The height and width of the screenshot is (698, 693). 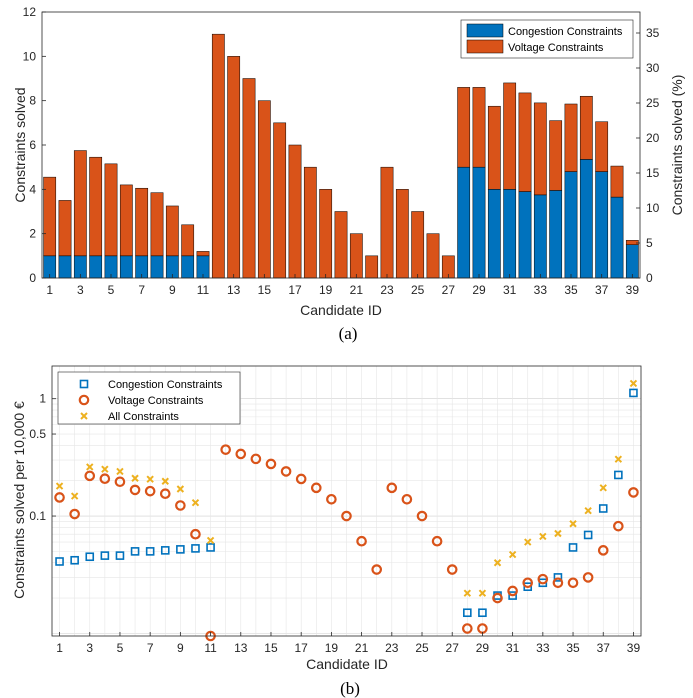 I want to click on x-tick-label-b: 9, so click(x=180, y=648).